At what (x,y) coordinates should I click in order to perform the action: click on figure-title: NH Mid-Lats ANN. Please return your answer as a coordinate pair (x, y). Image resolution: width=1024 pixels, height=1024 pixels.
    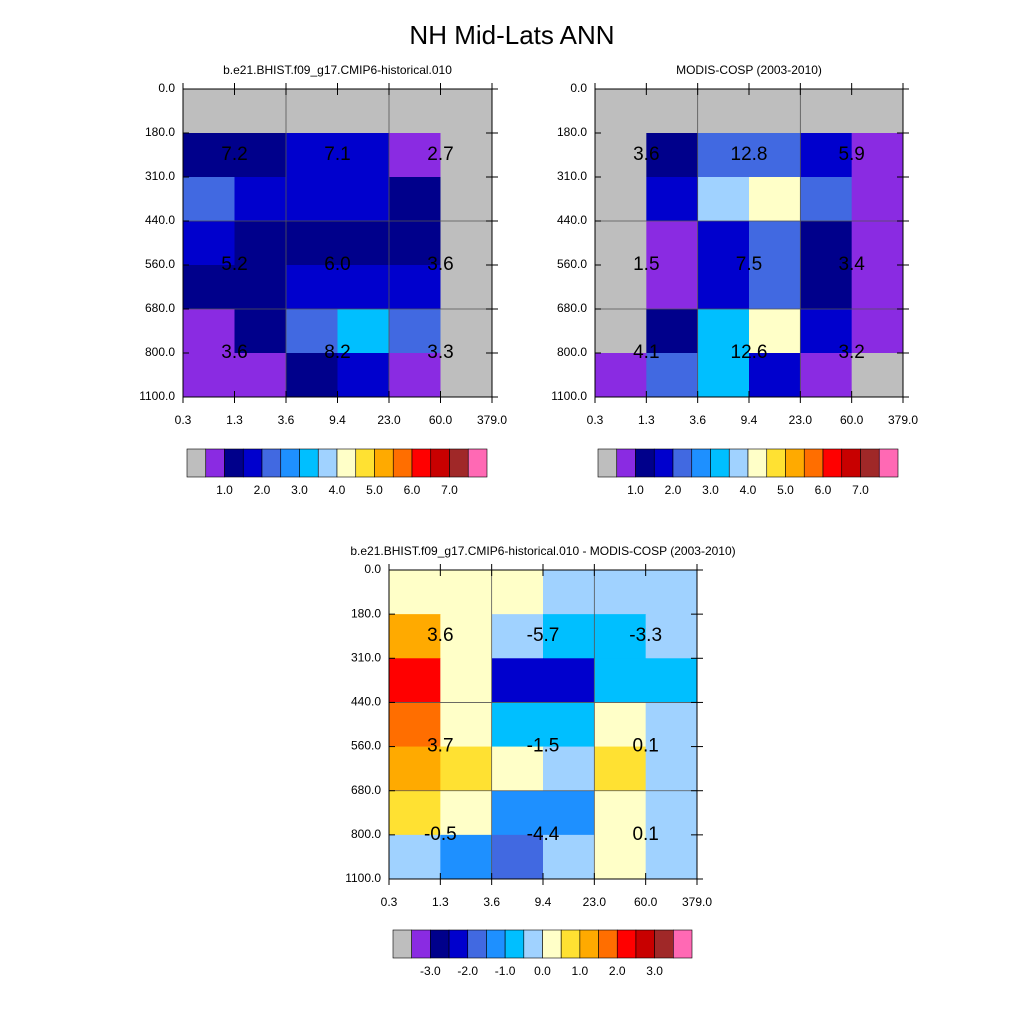
    Looking at the image, I should click on (511, 35).